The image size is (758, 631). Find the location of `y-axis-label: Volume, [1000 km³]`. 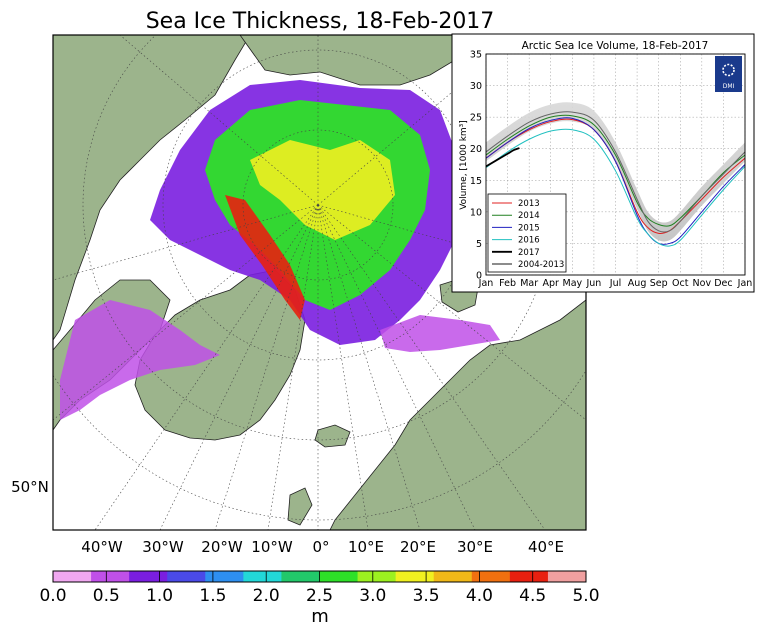

y-axis-label: Volume, [1000 km³] is located at coordinates (464, 165).